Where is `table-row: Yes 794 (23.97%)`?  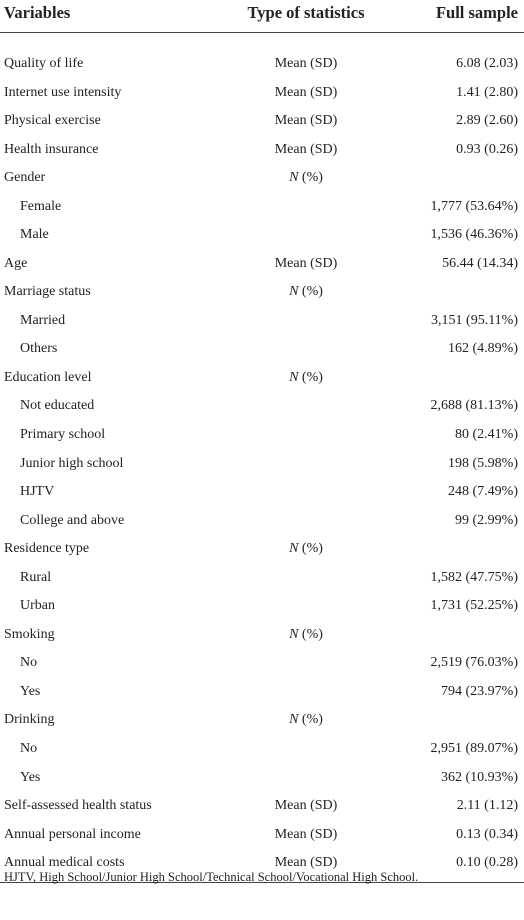
table-row: Yes 794 (23.97%) is located at coordinates (262, 692).